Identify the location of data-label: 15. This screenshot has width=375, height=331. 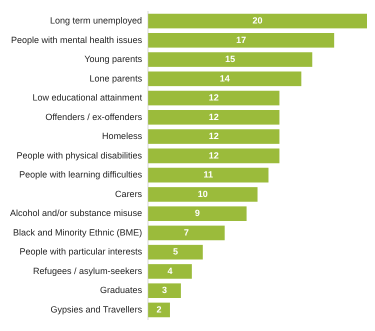
(230, 59).